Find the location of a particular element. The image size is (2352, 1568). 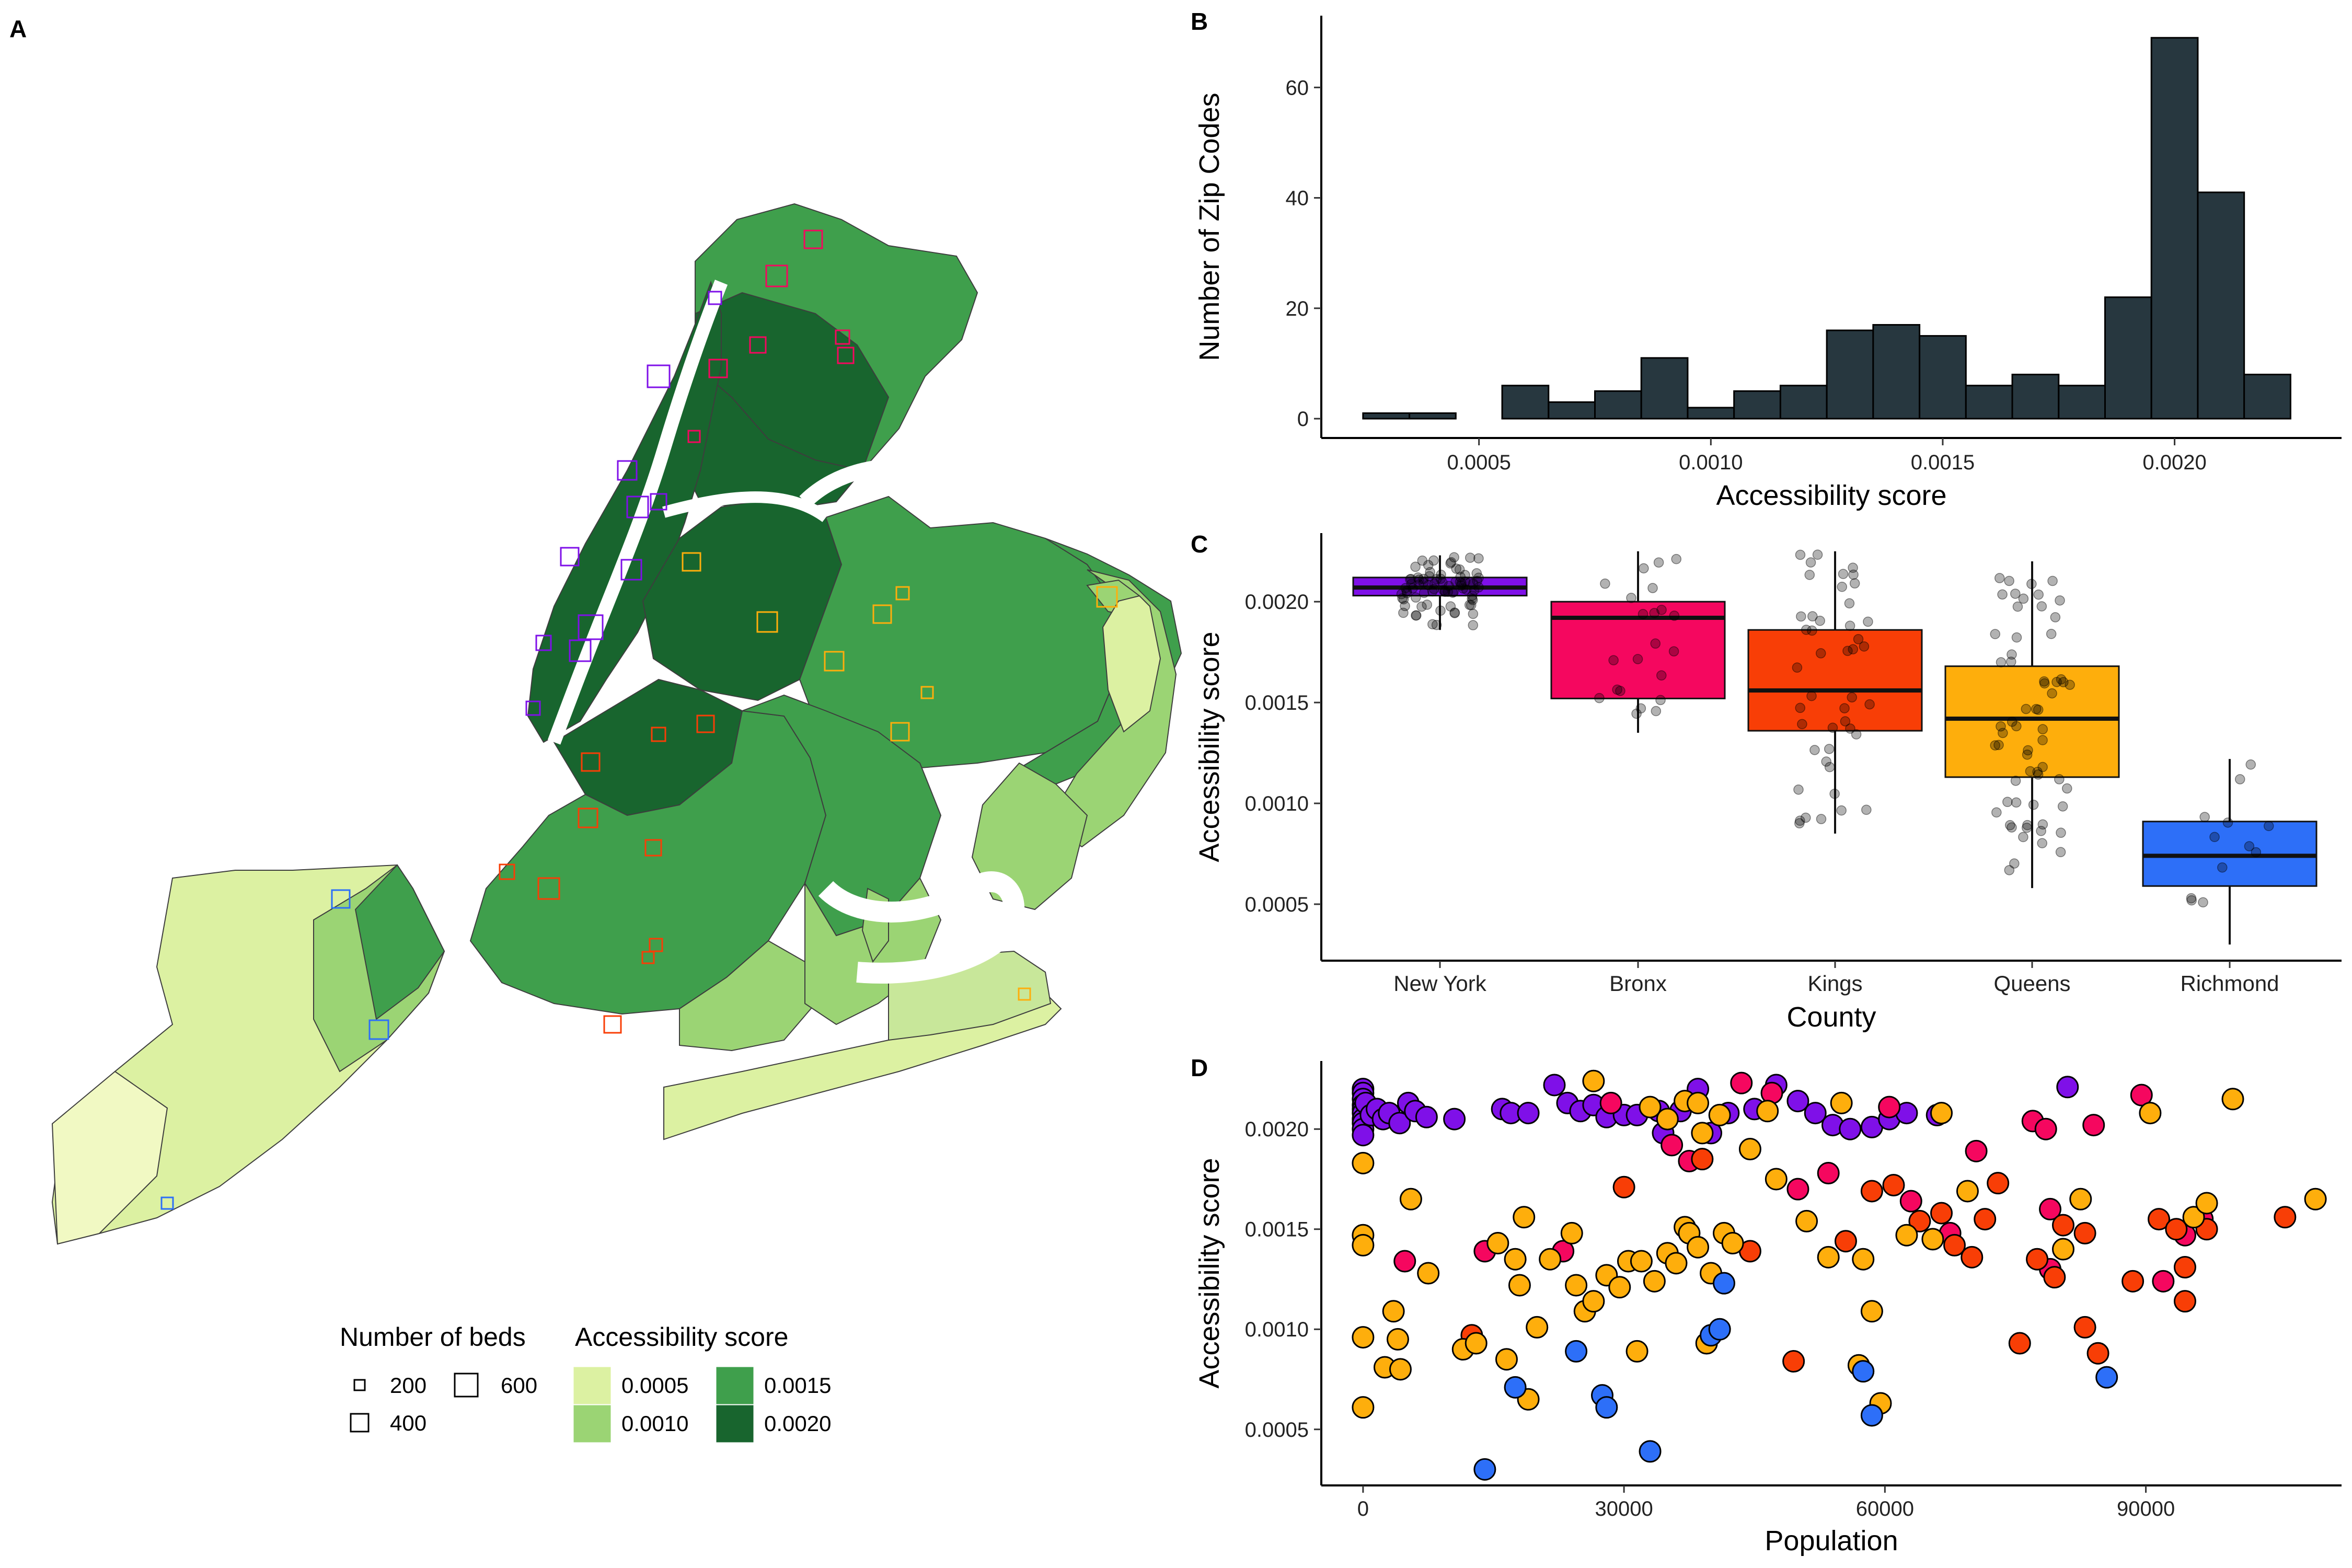

beds-legend-label: 200 is located at coordinates (408, 1385).